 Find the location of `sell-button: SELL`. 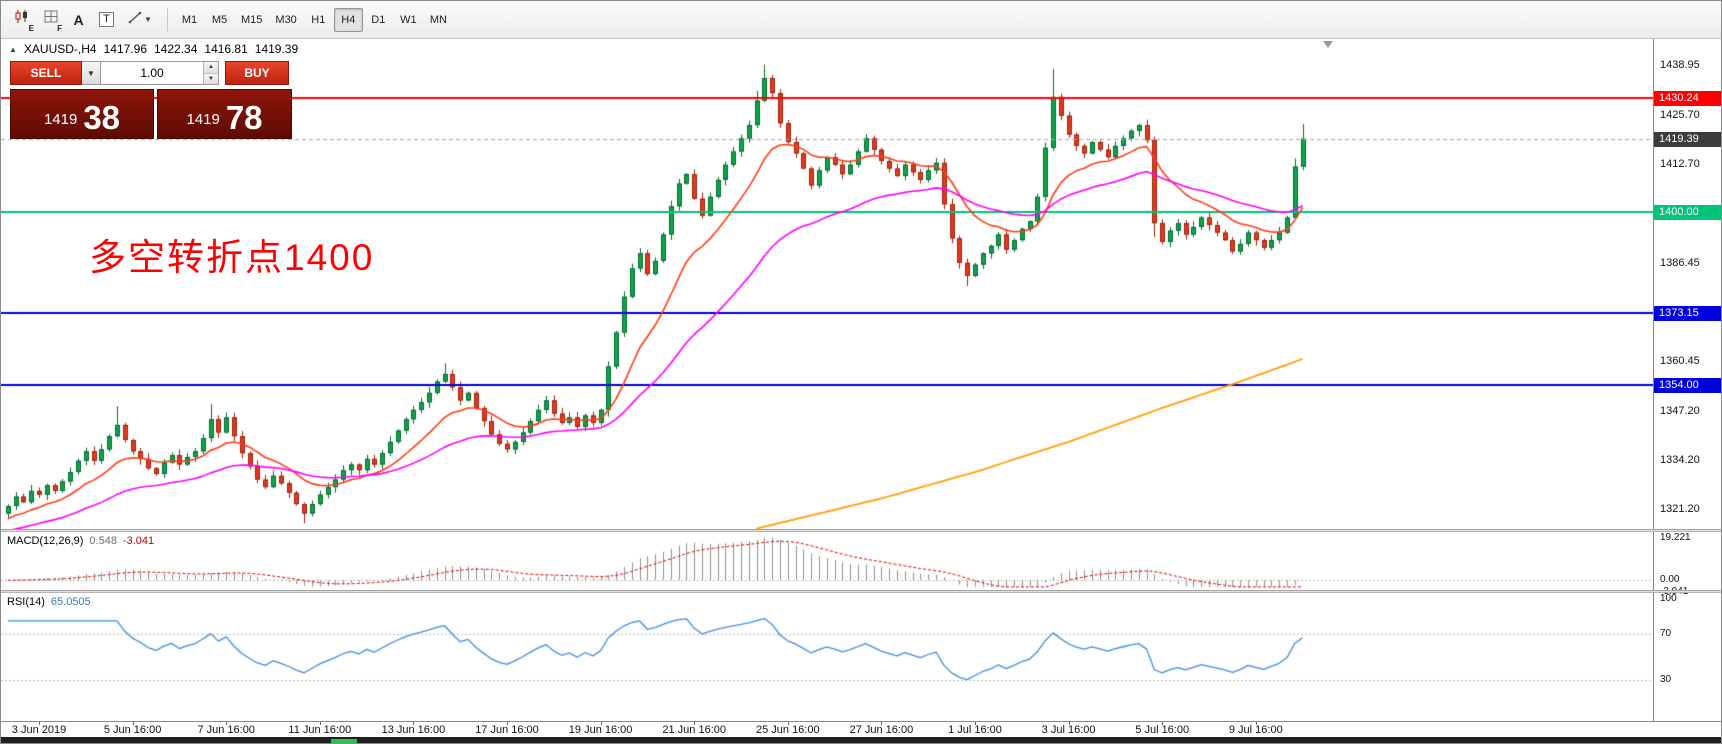

sell-button: SELL is located at coordinates (46, 73).